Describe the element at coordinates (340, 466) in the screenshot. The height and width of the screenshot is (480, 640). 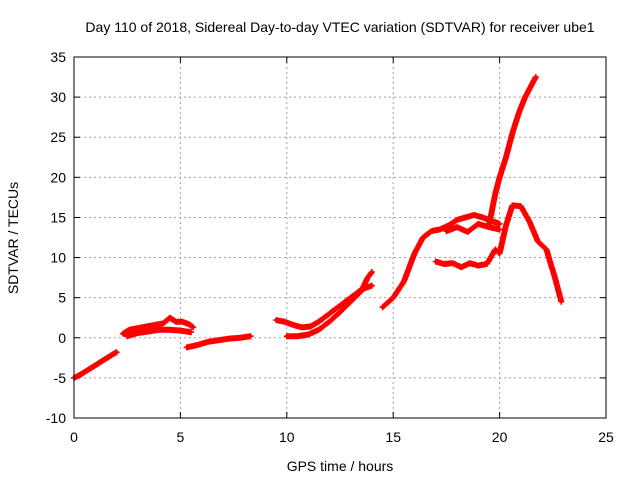
I see `x-axis-label: GPS time / hours` at that location.